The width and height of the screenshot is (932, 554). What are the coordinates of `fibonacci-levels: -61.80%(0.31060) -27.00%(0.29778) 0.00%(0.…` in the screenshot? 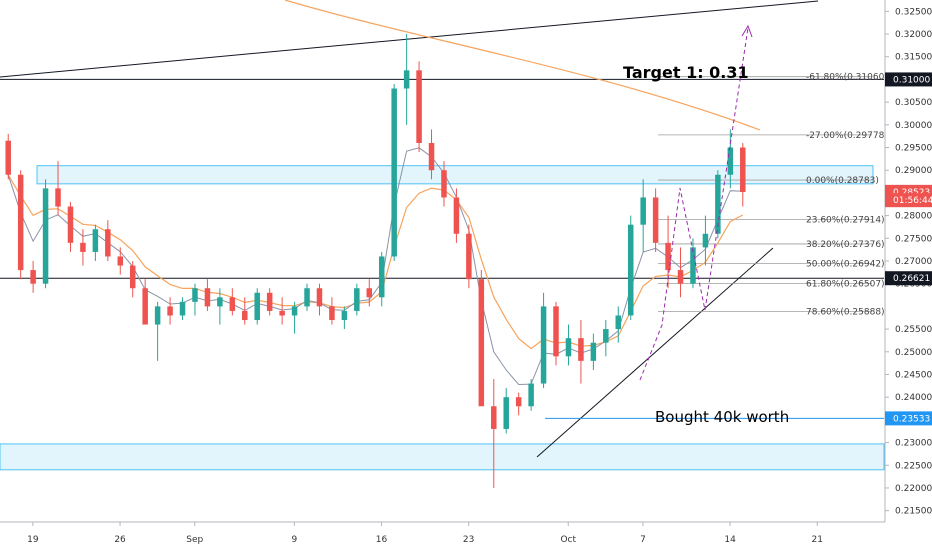 It's located at (773, 195).